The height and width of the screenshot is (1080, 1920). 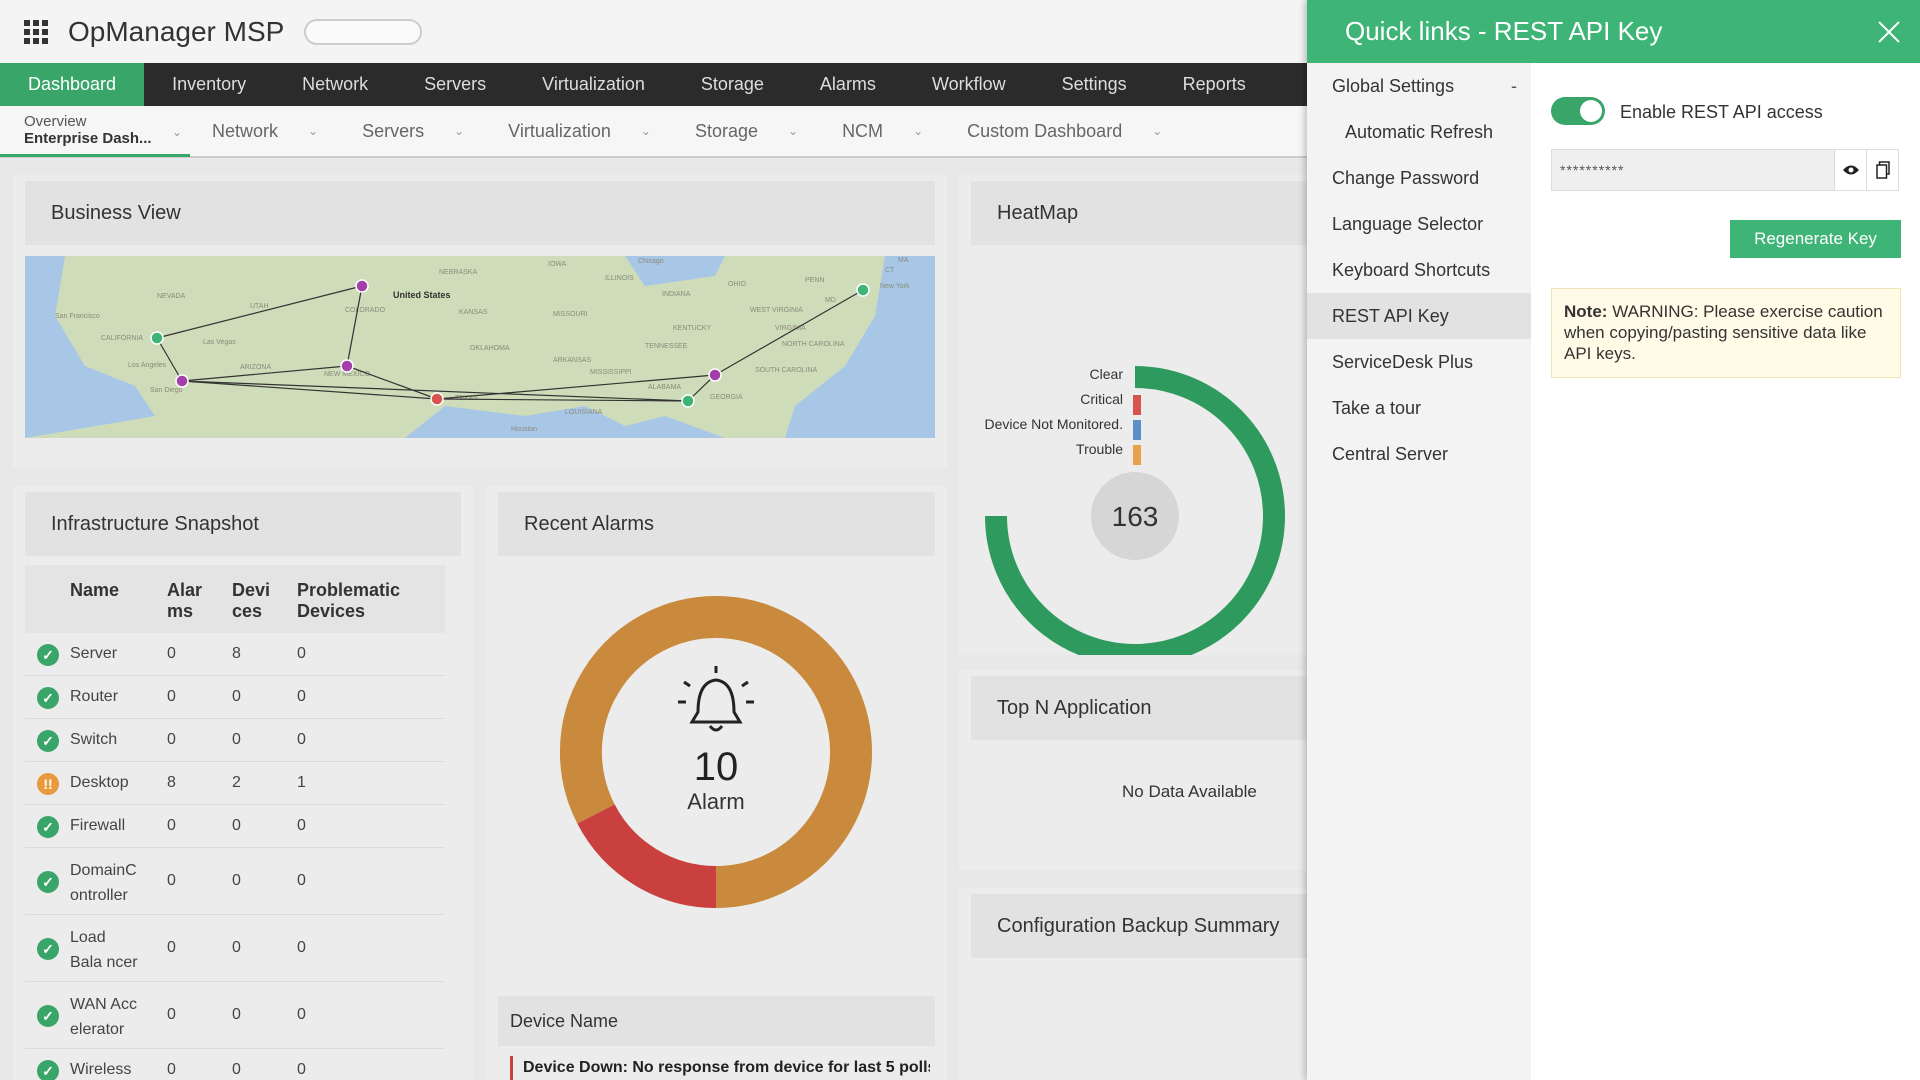 I want to click on link-lines, so click(x=510, y=343).